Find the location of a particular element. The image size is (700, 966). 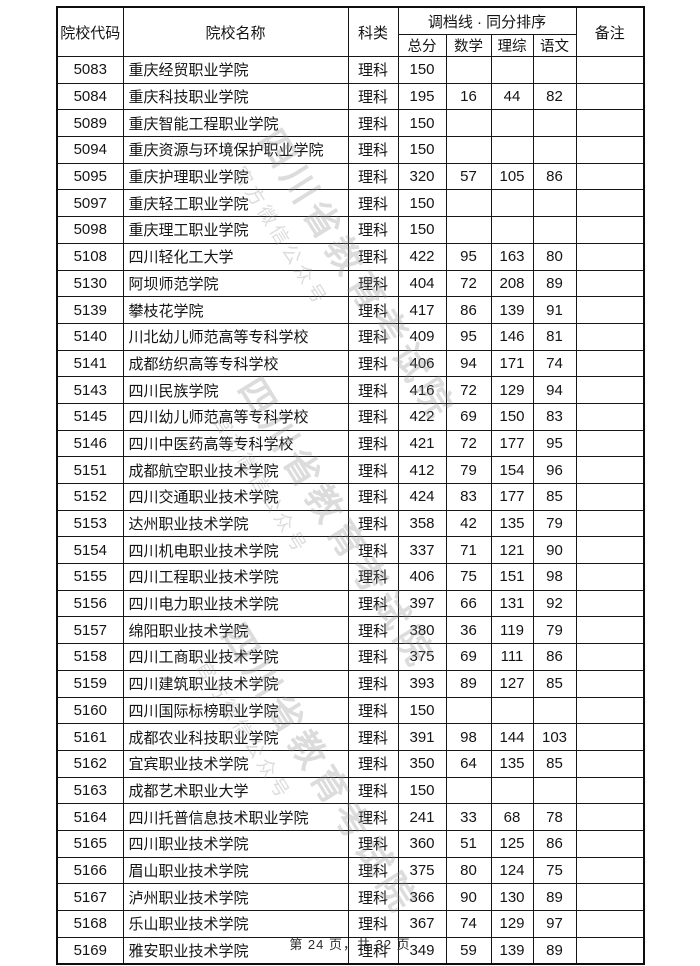

cell-sci: 163 is located at coordinates (512, 256).